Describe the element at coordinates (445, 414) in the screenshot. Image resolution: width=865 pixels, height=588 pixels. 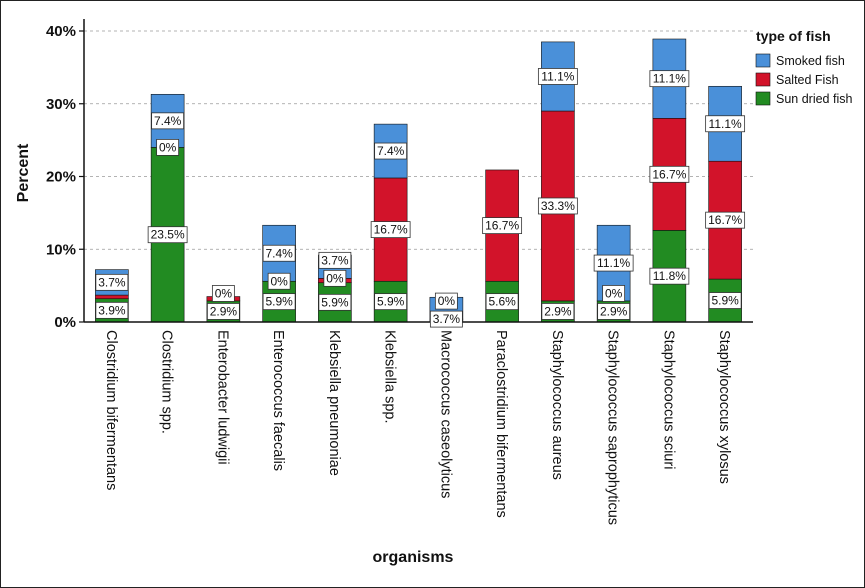
I see `category-label: Macrococcus caseolyticus` at that location.